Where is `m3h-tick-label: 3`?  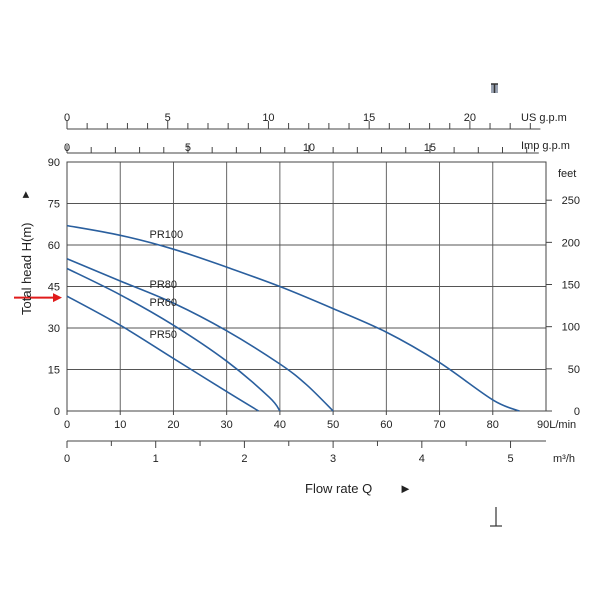 m3h-tick-label: 3 is located at coordinates (333, 459).